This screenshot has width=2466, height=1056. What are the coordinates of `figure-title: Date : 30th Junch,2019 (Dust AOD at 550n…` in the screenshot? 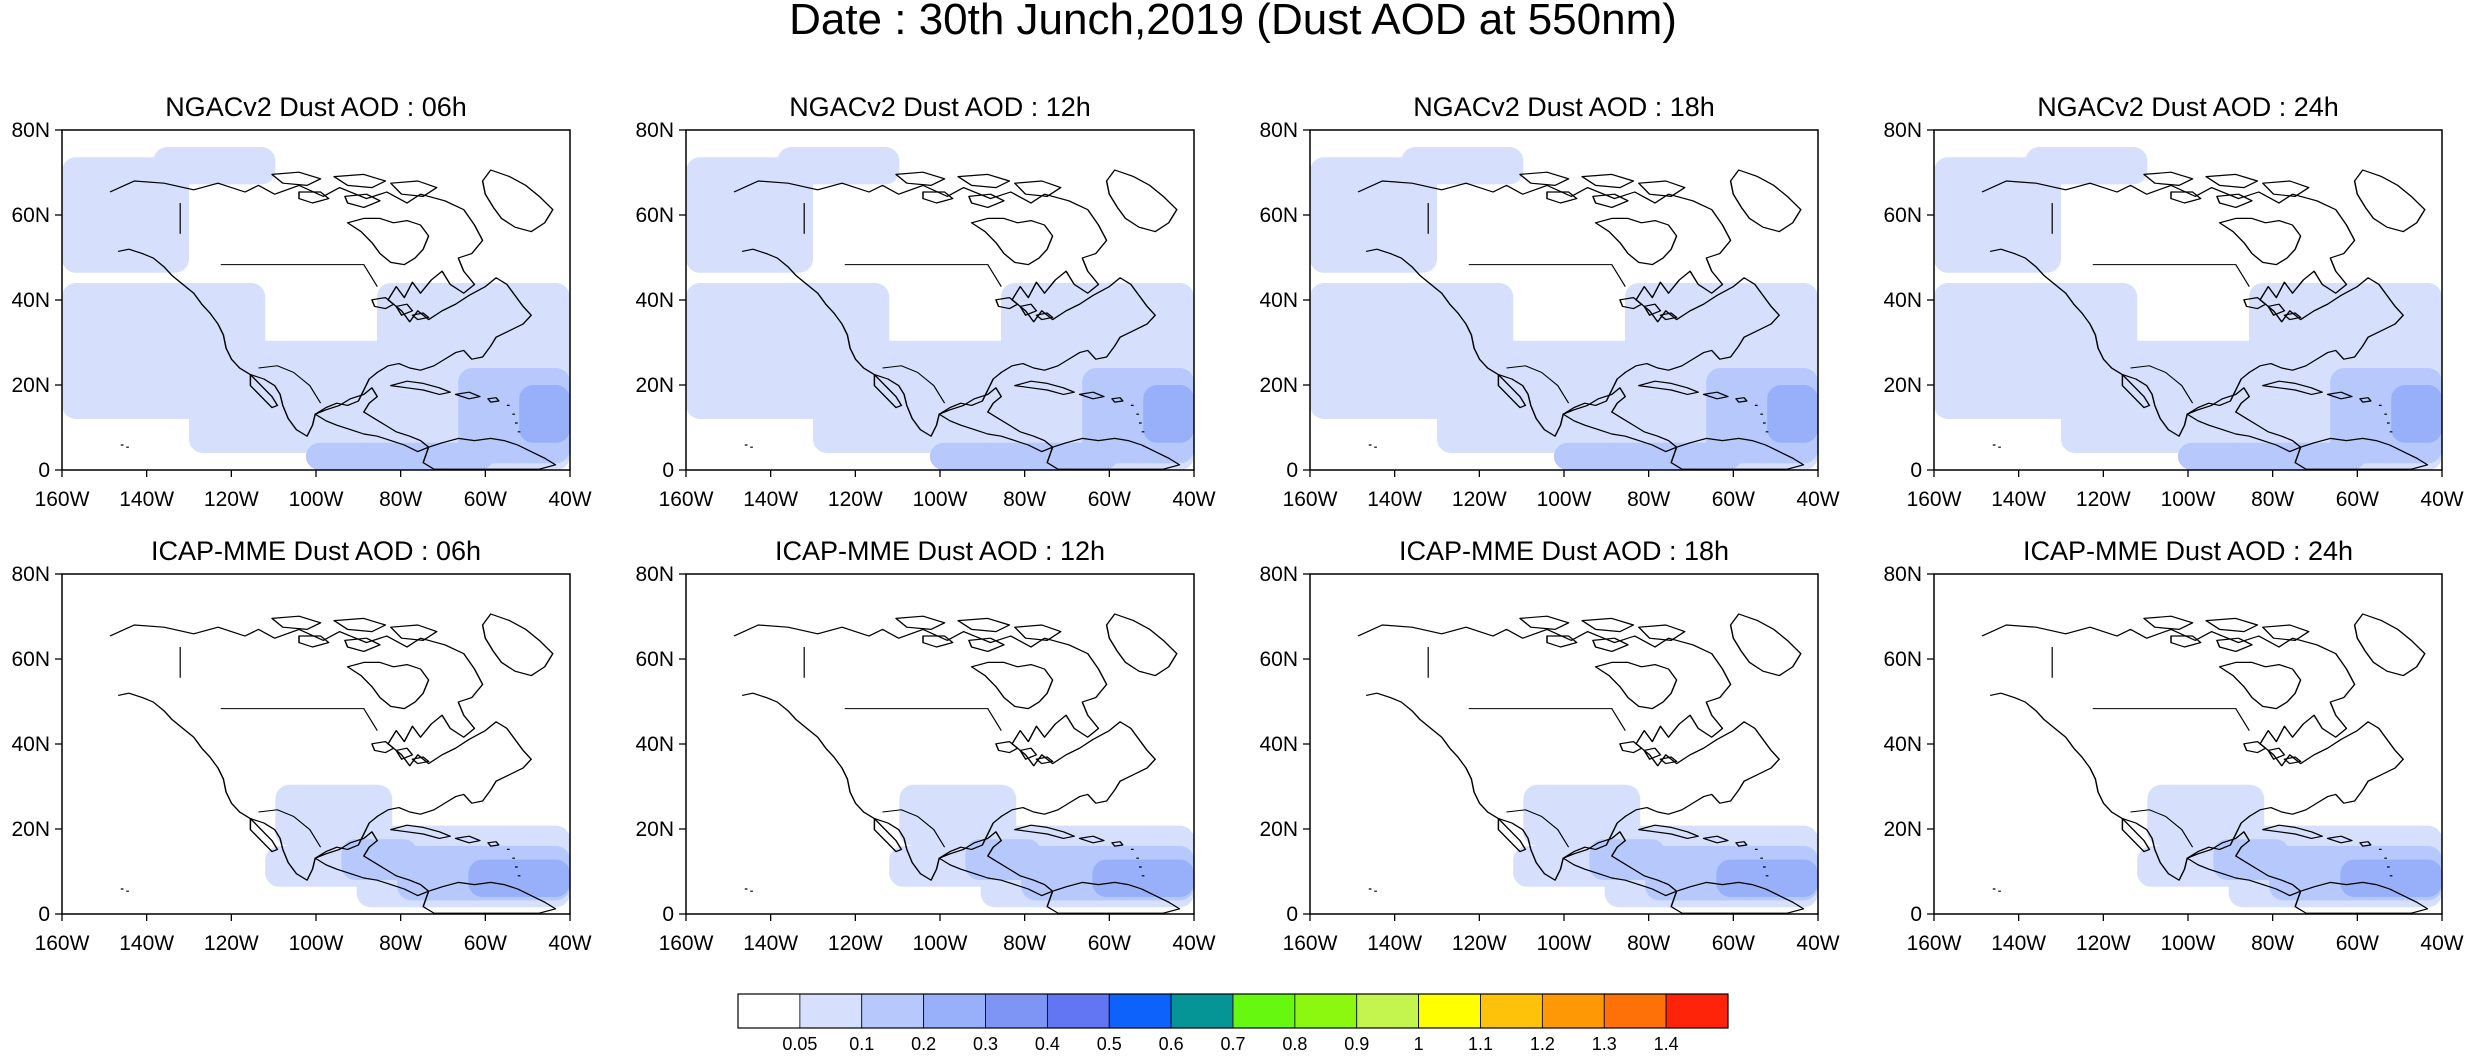 It's located at (1233, 22).